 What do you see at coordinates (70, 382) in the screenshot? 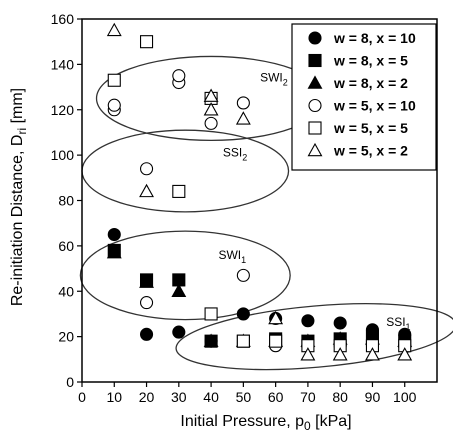
I see `y-tick-label: 0` at bounding box center [70, 382].